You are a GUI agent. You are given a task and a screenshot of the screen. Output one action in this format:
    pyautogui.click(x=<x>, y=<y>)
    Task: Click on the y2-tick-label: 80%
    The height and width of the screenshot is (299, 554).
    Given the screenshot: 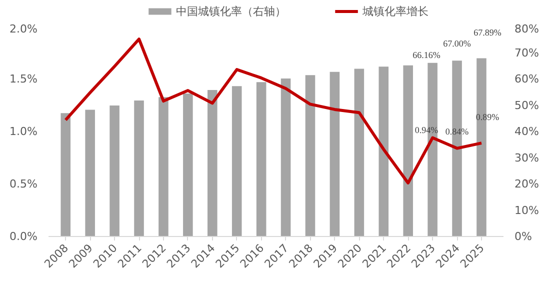 What is the action you would take?
    pyautogui.click(x=526, y=29)
    